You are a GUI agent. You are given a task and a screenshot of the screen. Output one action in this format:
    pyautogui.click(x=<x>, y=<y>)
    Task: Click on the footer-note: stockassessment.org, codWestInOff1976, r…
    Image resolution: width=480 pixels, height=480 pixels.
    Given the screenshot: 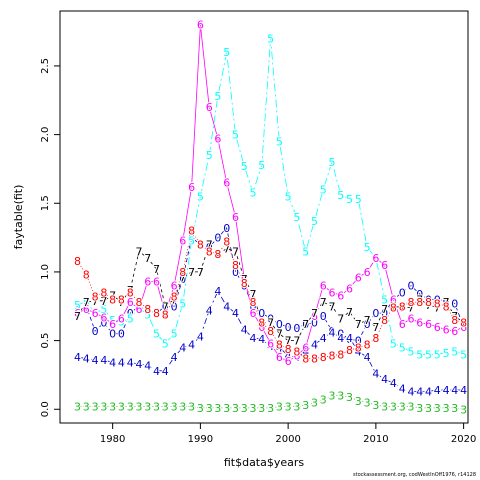 What is the action you would take?
    pyautogui.click(x=414, y=475)
    